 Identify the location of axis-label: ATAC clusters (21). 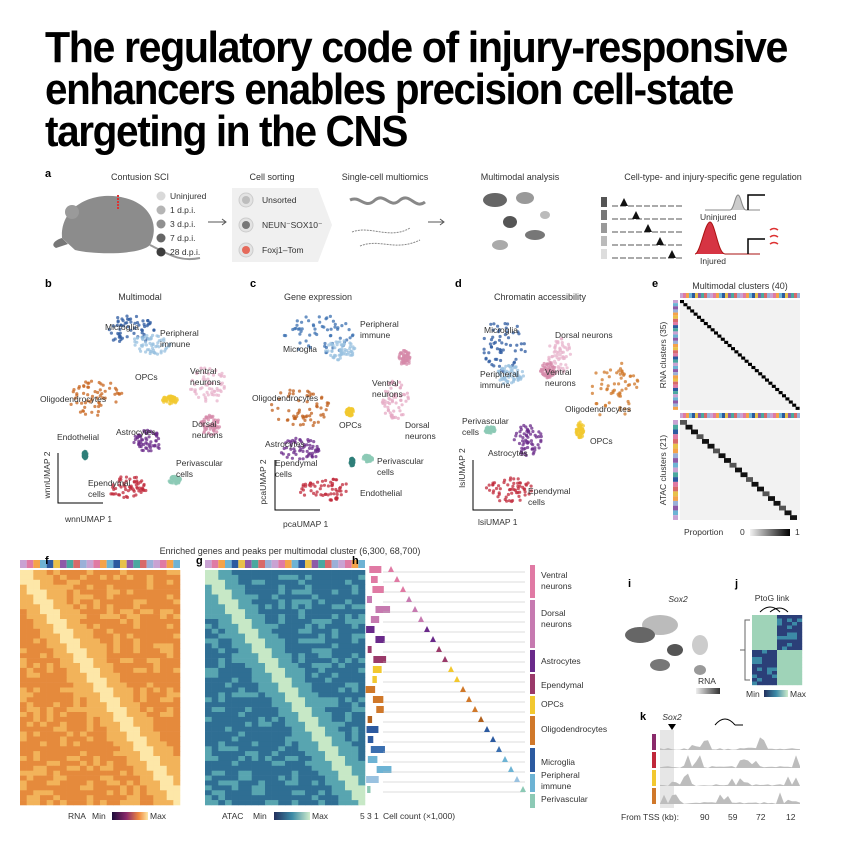
(663, 470).